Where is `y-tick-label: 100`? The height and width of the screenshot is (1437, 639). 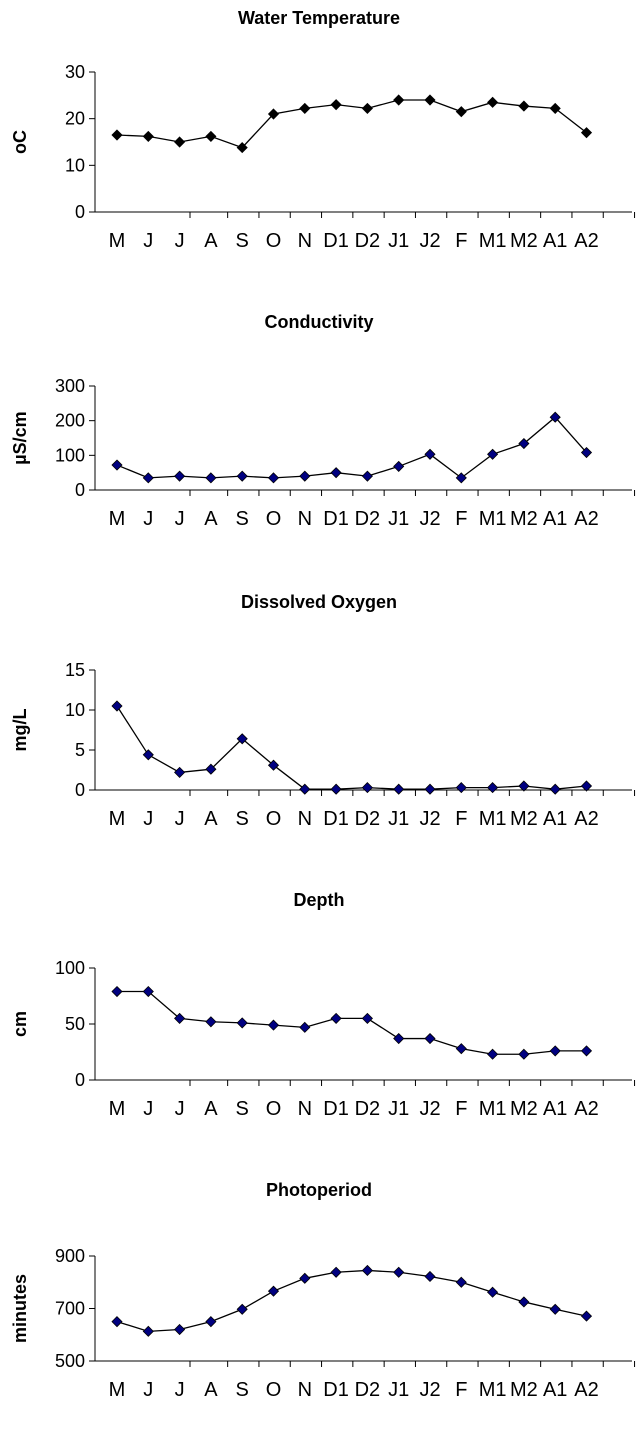
y-tick-label: 100 is located at coordinates (70, 455).